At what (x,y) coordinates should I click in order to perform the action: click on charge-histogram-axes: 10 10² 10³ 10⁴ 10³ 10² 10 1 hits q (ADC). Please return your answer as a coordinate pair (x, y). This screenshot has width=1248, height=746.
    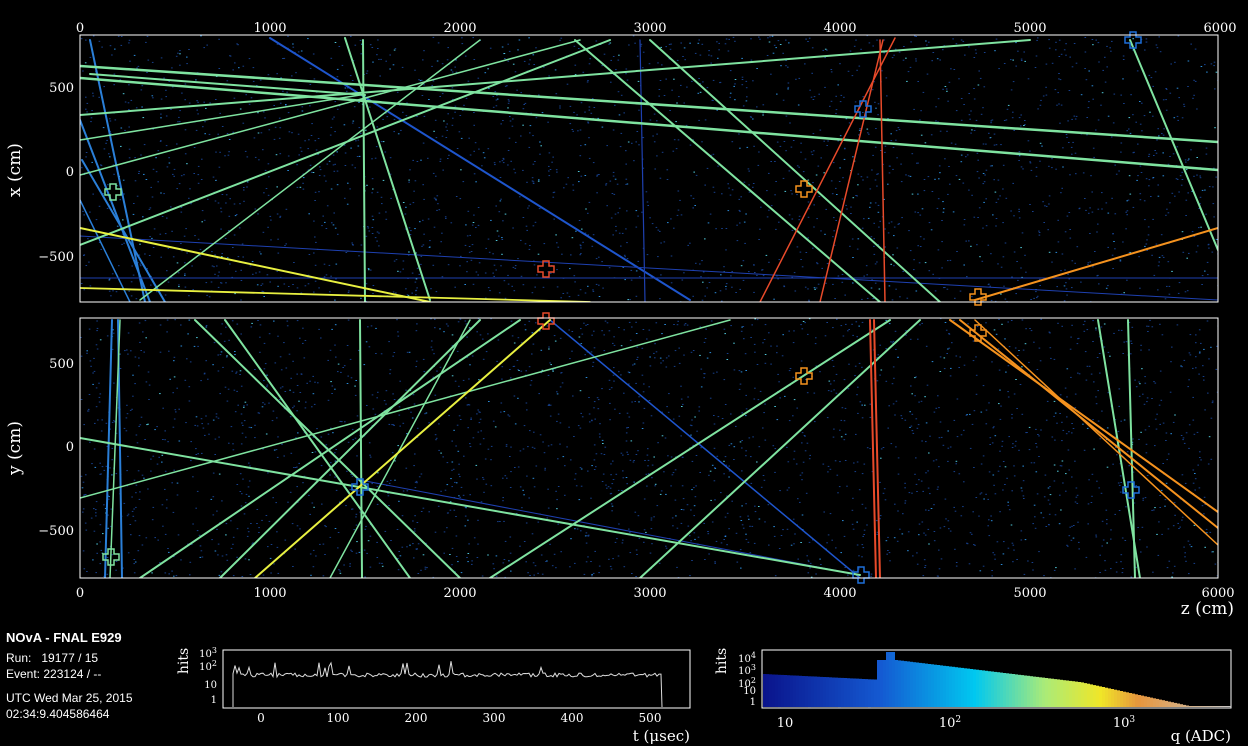
    Looking at the image, I should click on (972, 696).